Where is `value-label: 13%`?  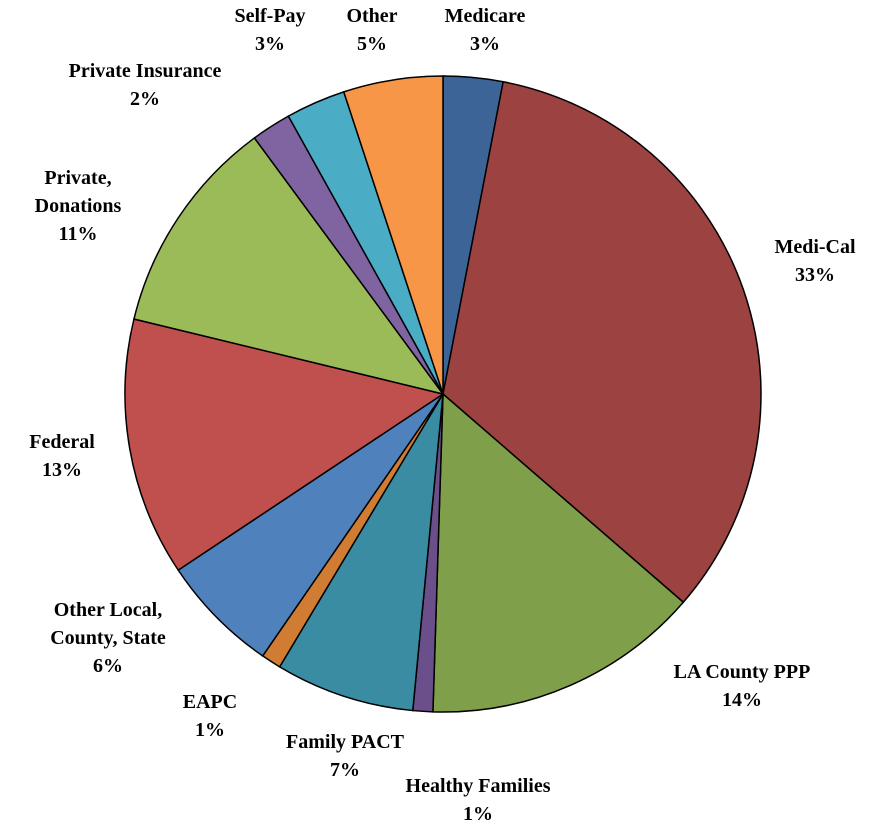
value-label: 13% is located at coordinates (62, 470).